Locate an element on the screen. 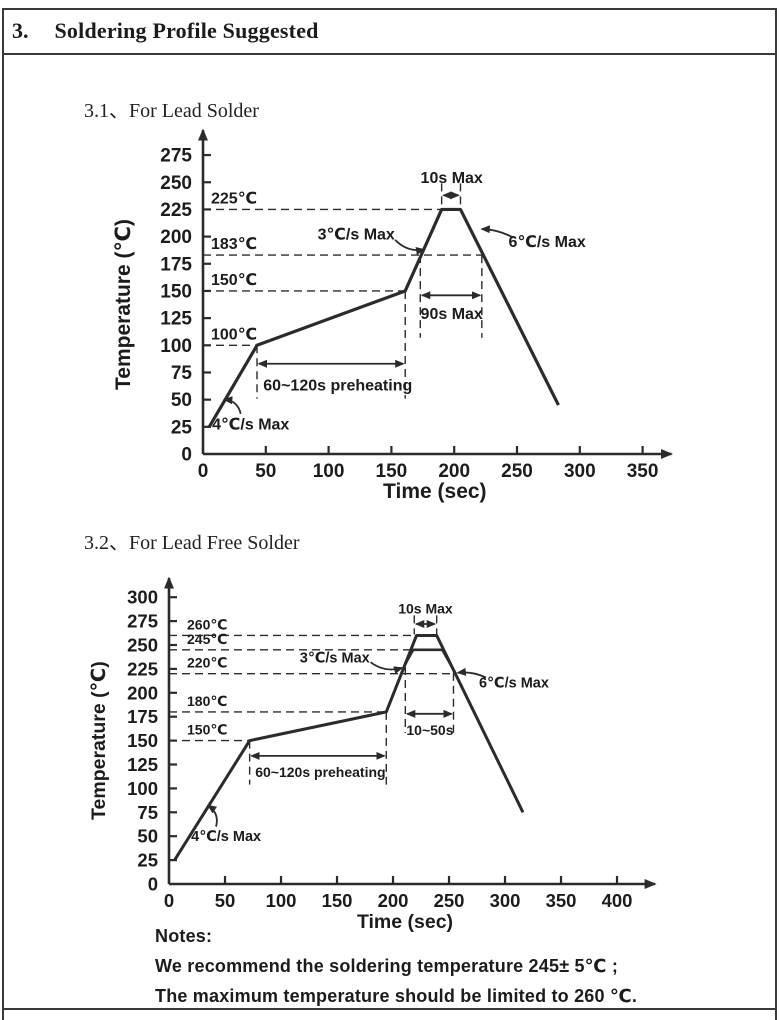 The image size is (781, 1020). chart-text: 400 is located at coordinates (617, 900).